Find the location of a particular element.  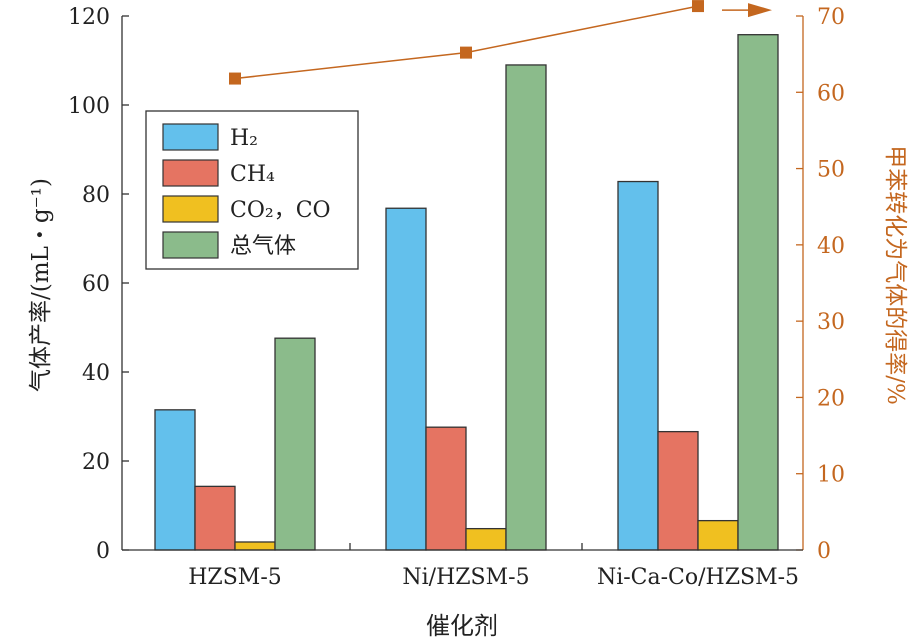

legend: H₂ CH₄ CO₂，CO 总气体 is located at coordinates (252, 190).